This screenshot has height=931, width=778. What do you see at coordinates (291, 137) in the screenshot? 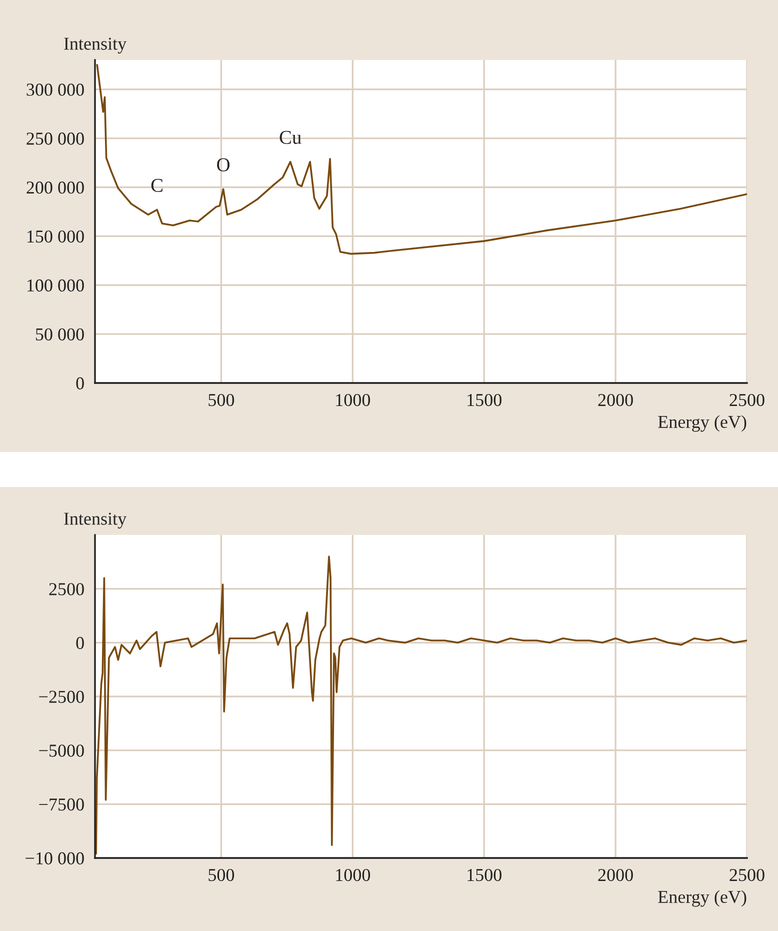
I see `annotation: Cu` at bounding box center [291, 137].